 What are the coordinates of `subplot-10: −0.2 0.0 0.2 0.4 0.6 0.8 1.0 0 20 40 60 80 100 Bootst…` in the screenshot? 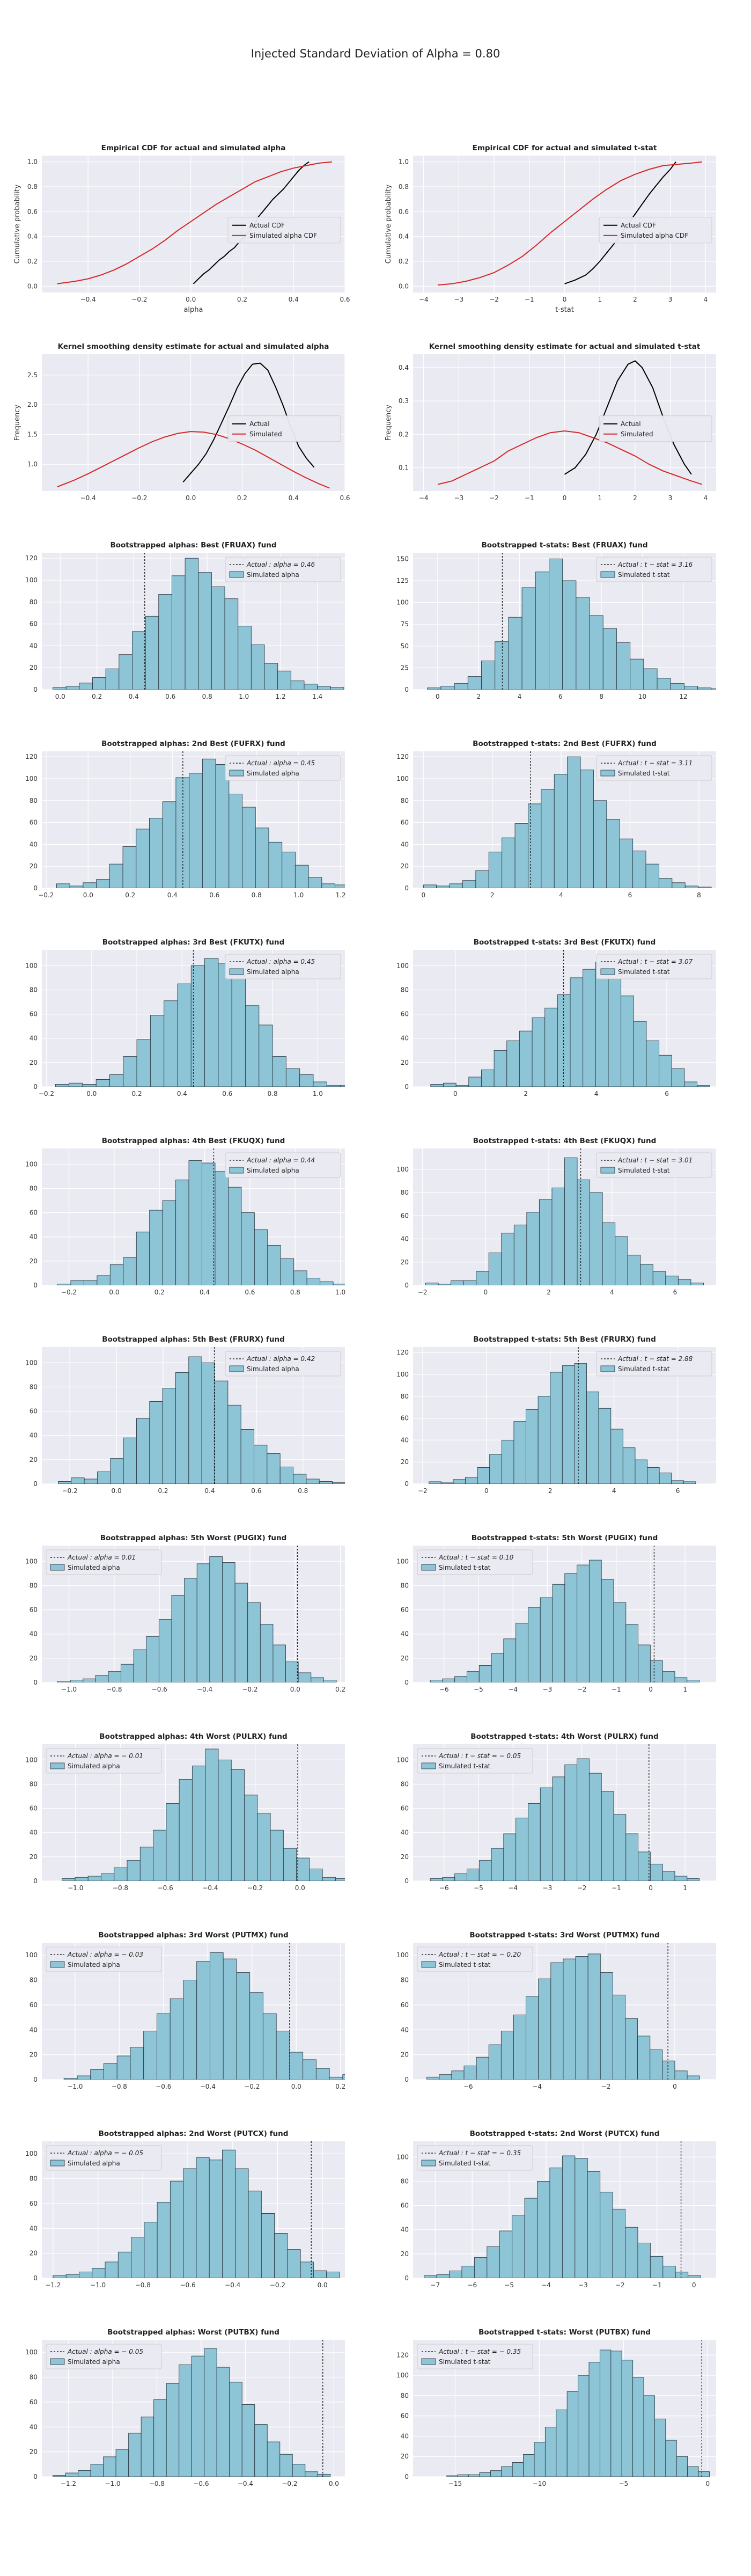 It's located at (181, 1222).